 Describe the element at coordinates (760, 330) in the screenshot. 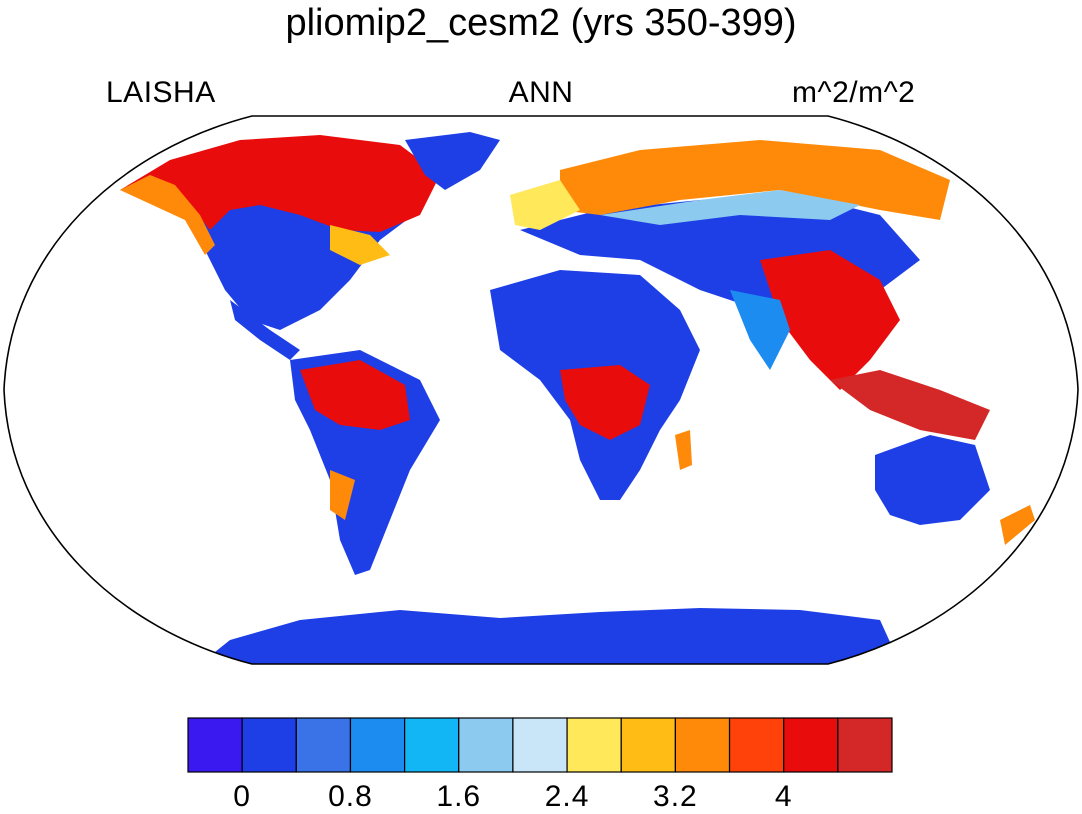

I see `india` at that location.